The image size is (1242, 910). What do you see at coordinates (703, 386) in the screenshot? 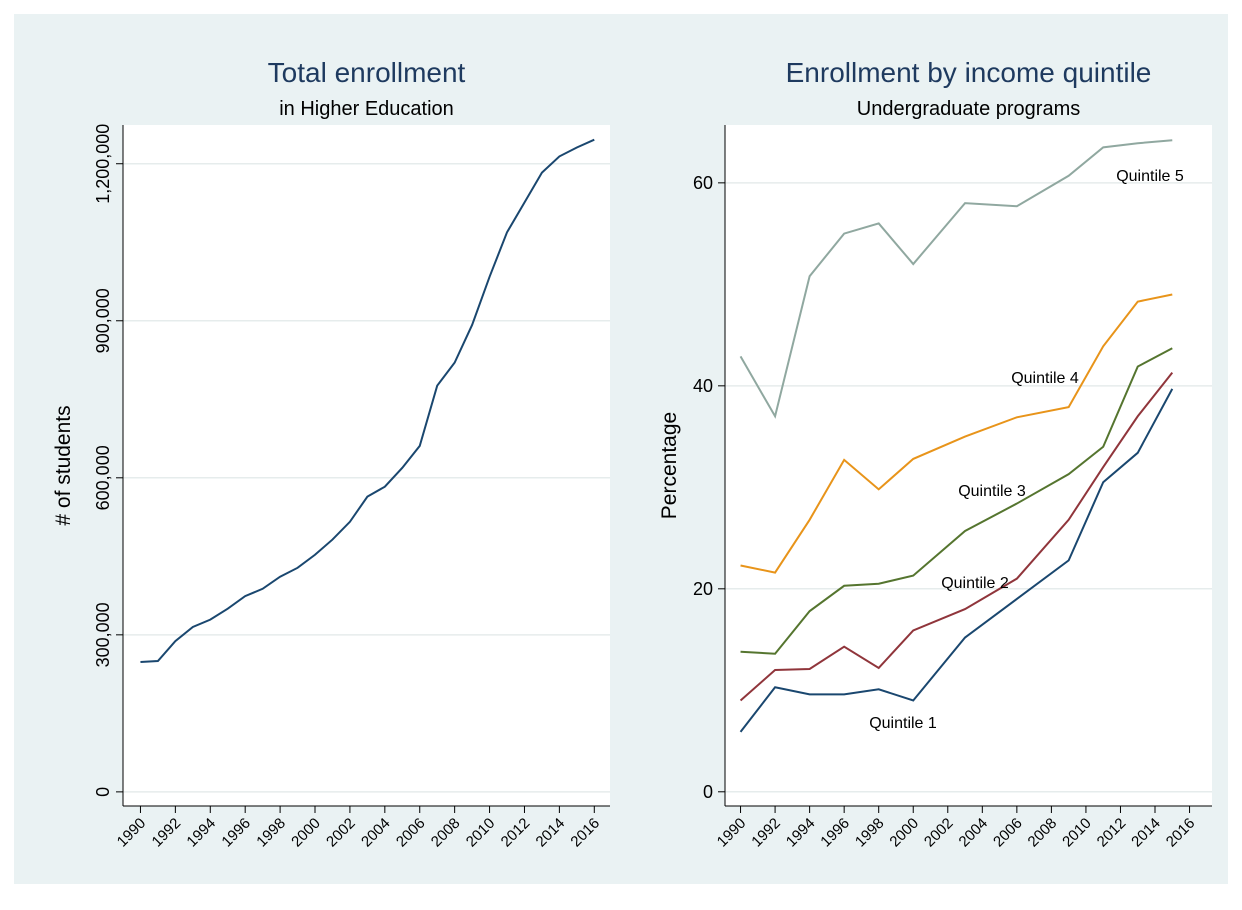
I see `y-tick-label: 40` at bounding box center [703, 386].